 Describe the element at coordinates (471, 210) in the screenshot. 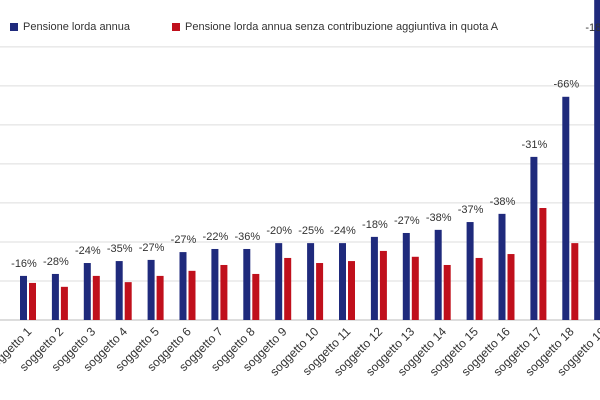

I see `reduction-label: -37%` at that location.